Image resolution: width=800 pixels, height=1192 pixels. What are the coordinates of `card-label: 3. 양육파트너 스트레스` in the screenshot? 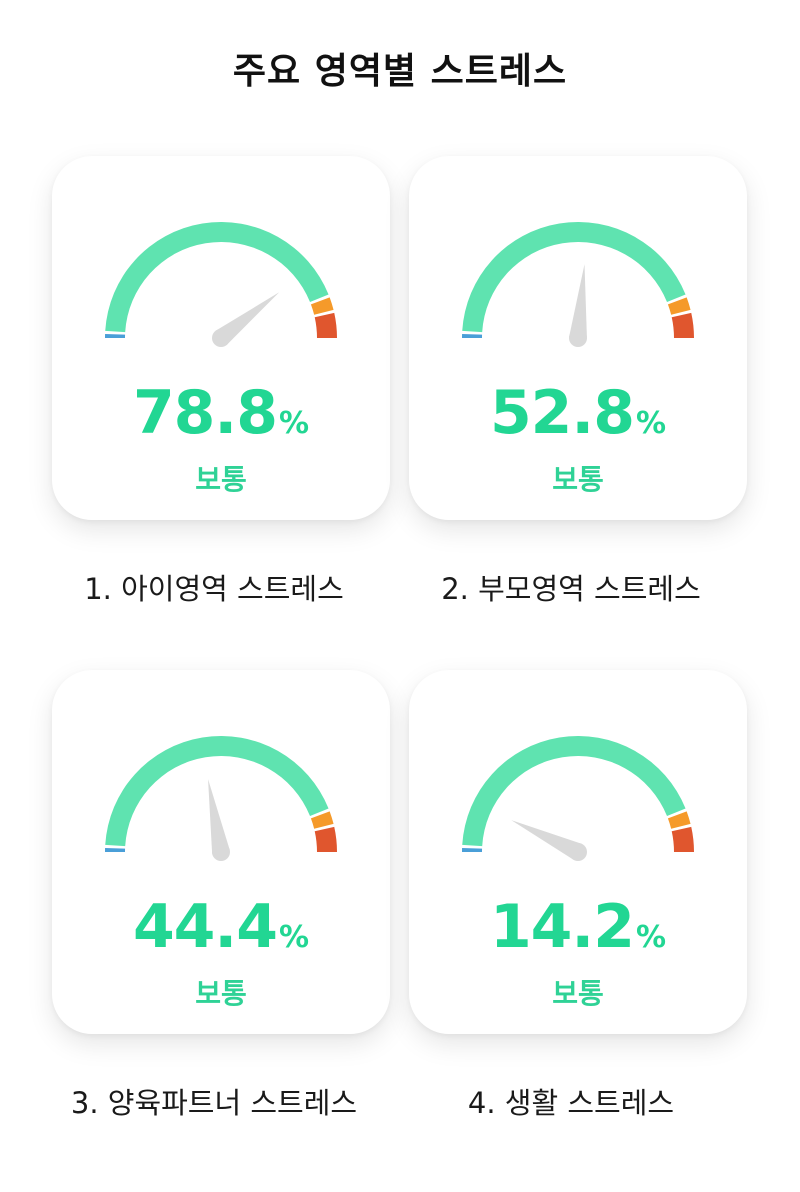 It's located at (214, 1103).